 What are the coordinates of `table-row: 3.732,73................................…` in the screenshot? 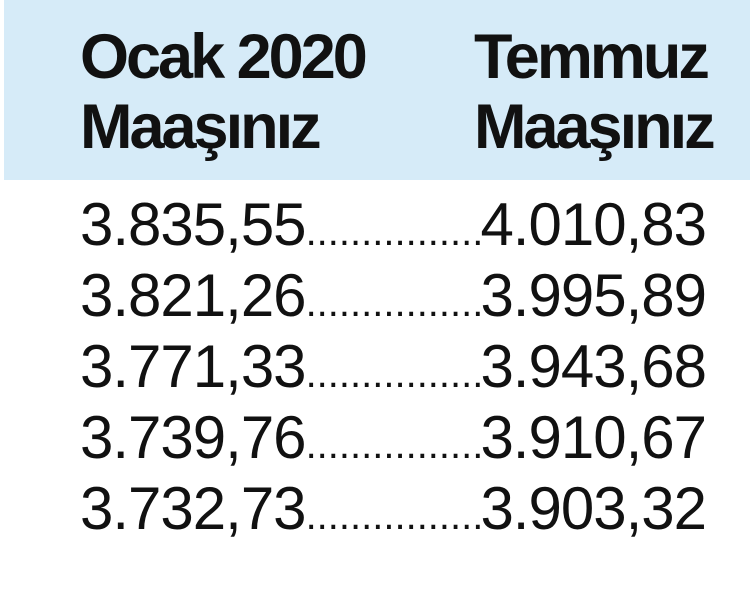 It's located at (393, 509).